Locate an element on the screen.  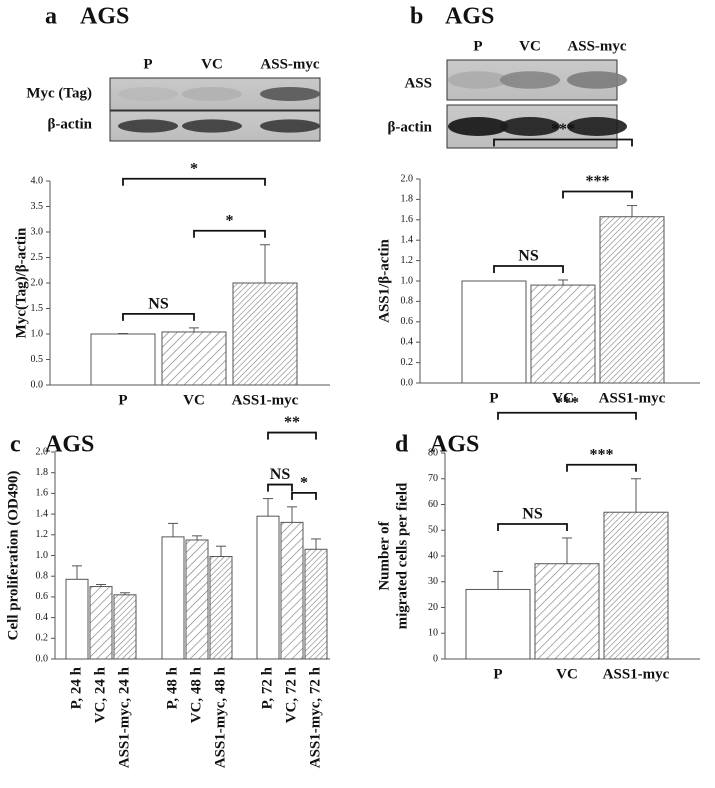
y-tick-label: 2.5 is located at coordinates (37, 257).